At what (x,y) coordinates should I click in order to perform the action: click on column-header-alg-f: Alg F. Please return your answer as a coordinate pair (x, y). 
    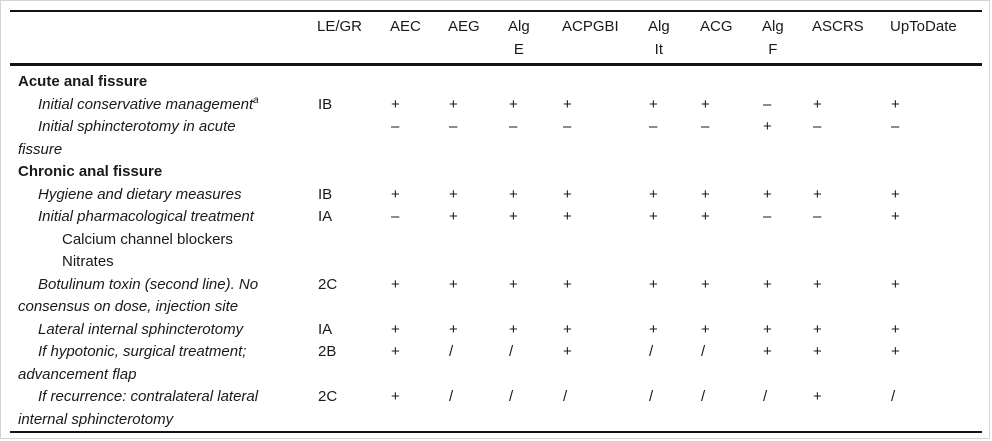
    Looking at the image, I should click on (787, 38).